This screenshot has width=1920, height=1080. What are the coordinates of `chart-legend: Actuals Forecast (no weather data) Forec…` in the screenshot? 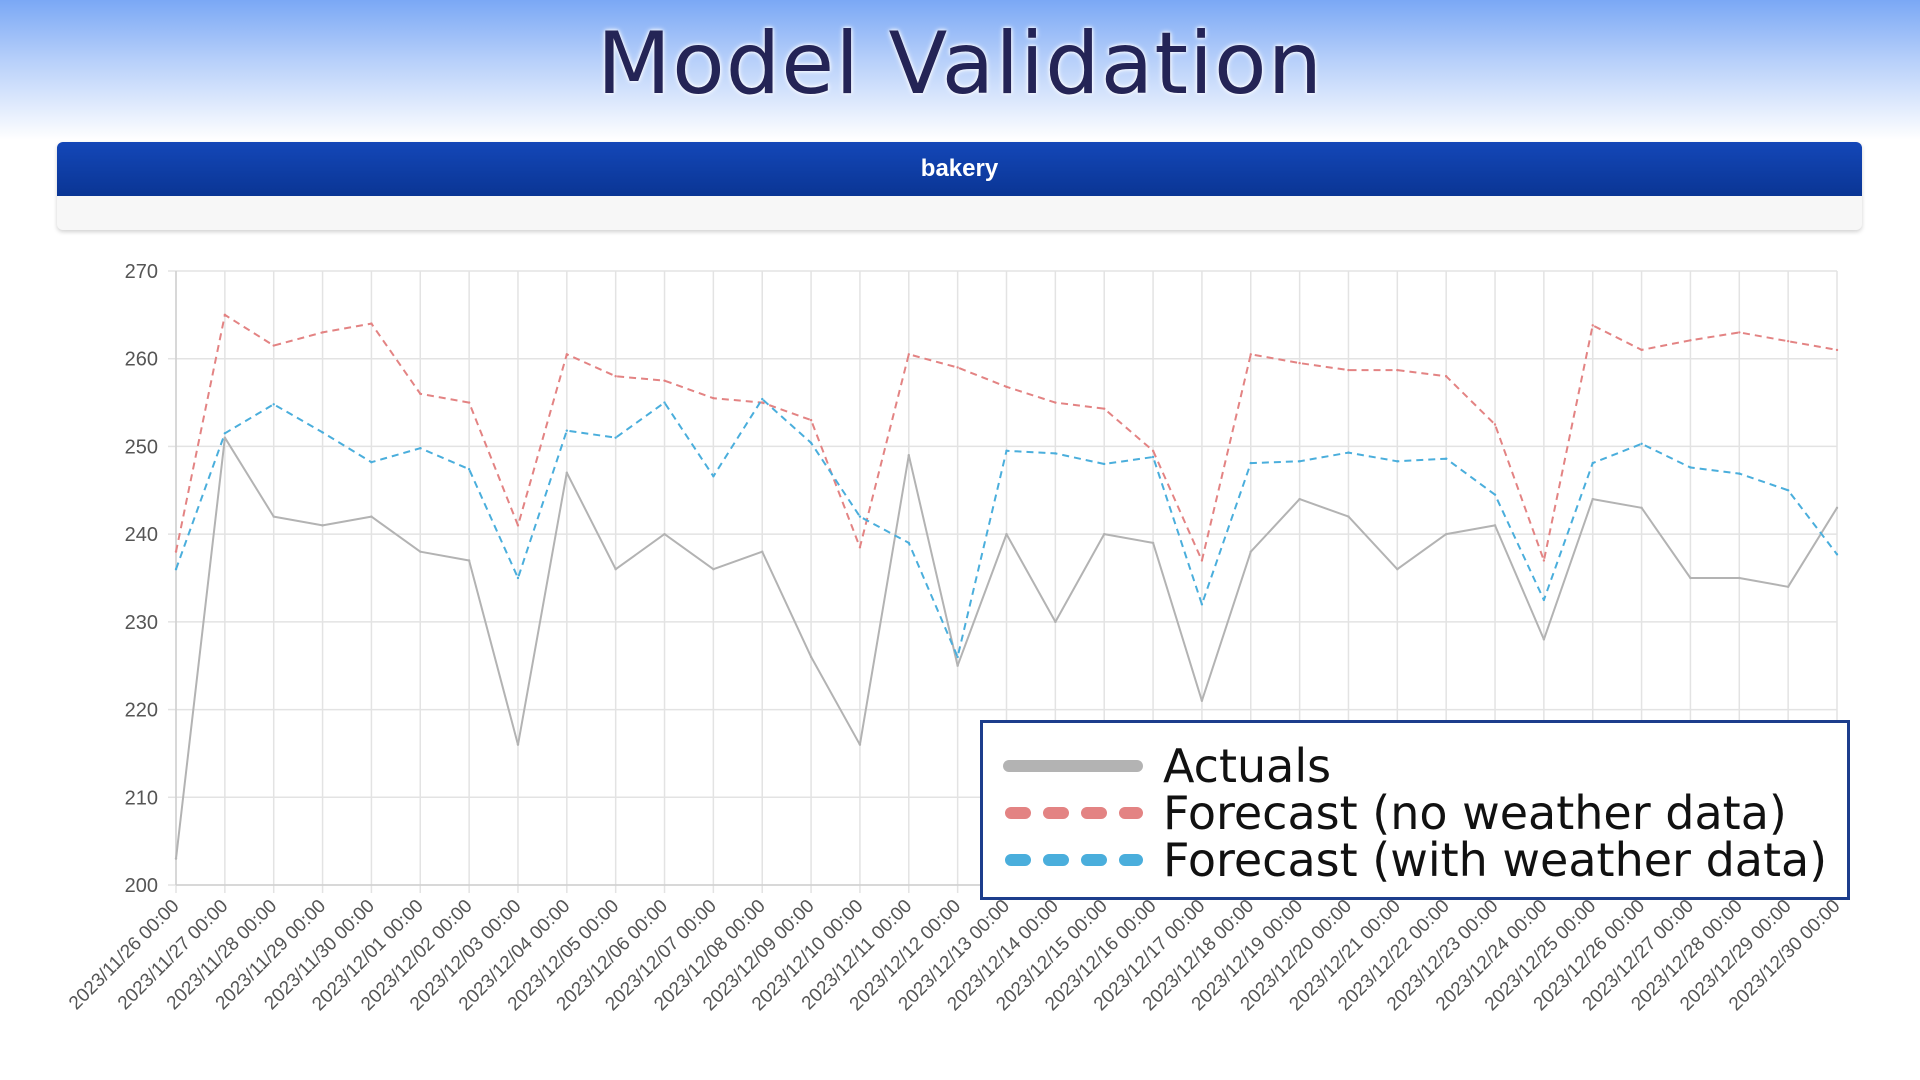 It's located at (1415, 810).